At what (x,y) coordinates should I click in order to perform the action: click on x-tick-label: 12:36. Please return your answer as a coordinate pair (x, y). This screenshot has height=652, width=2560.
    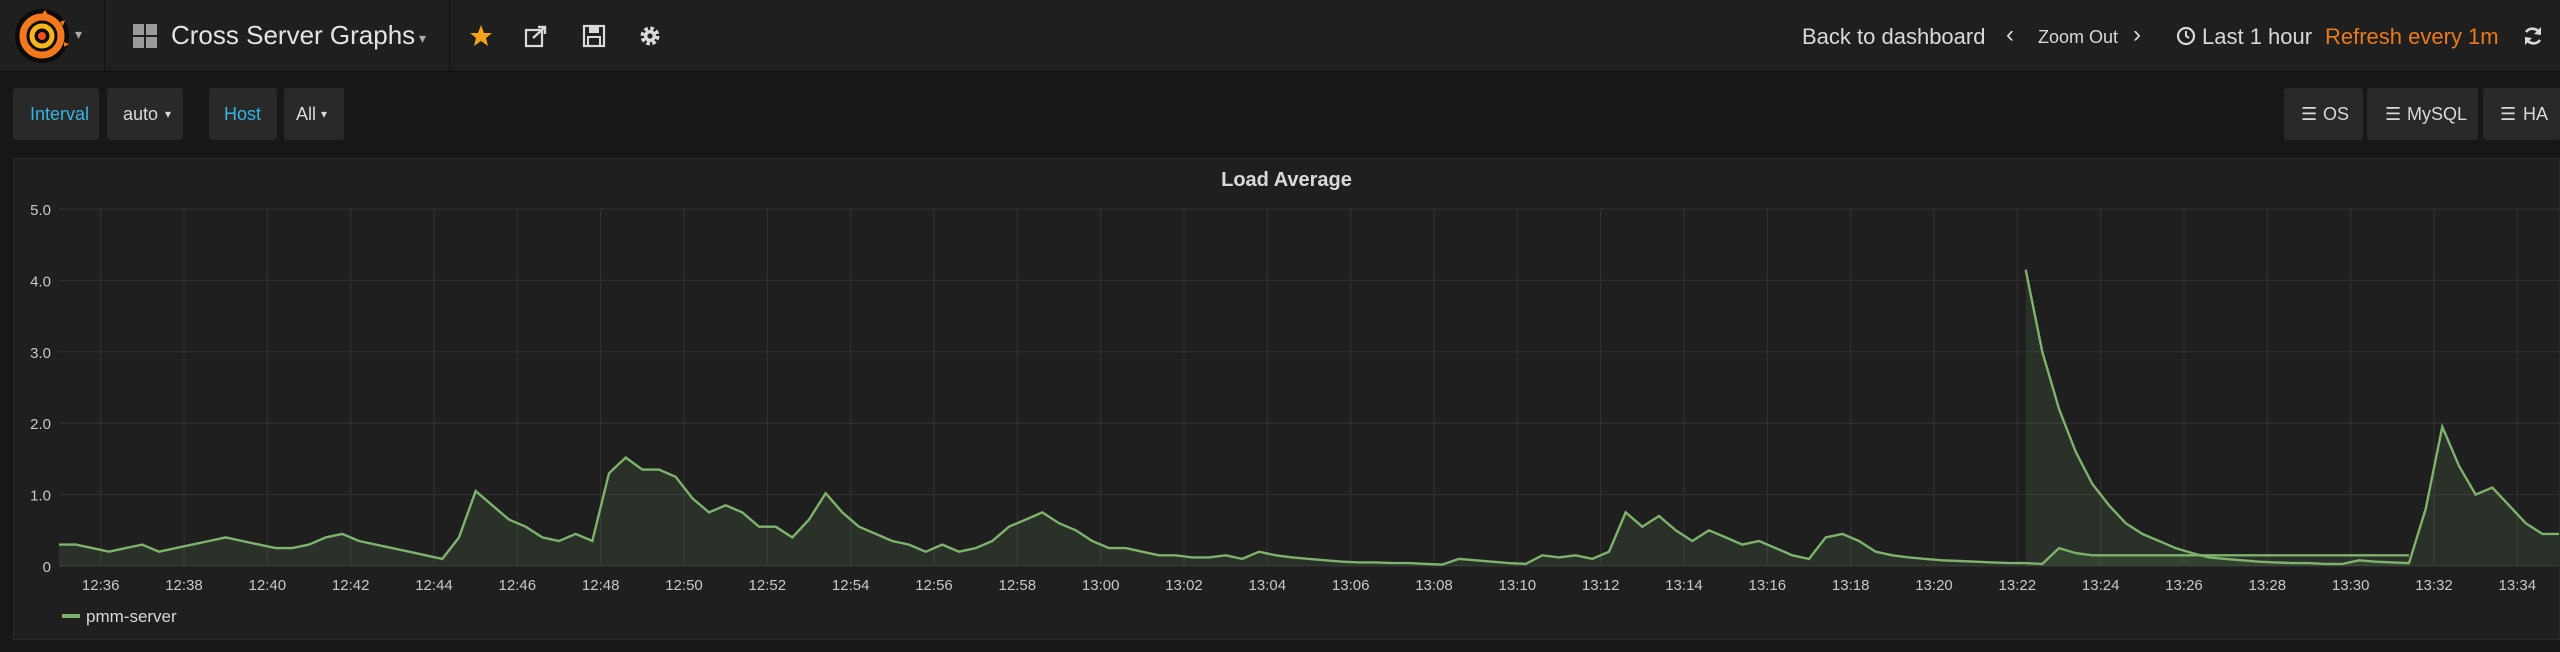
    Looking at the image, I should click on (101, 585).